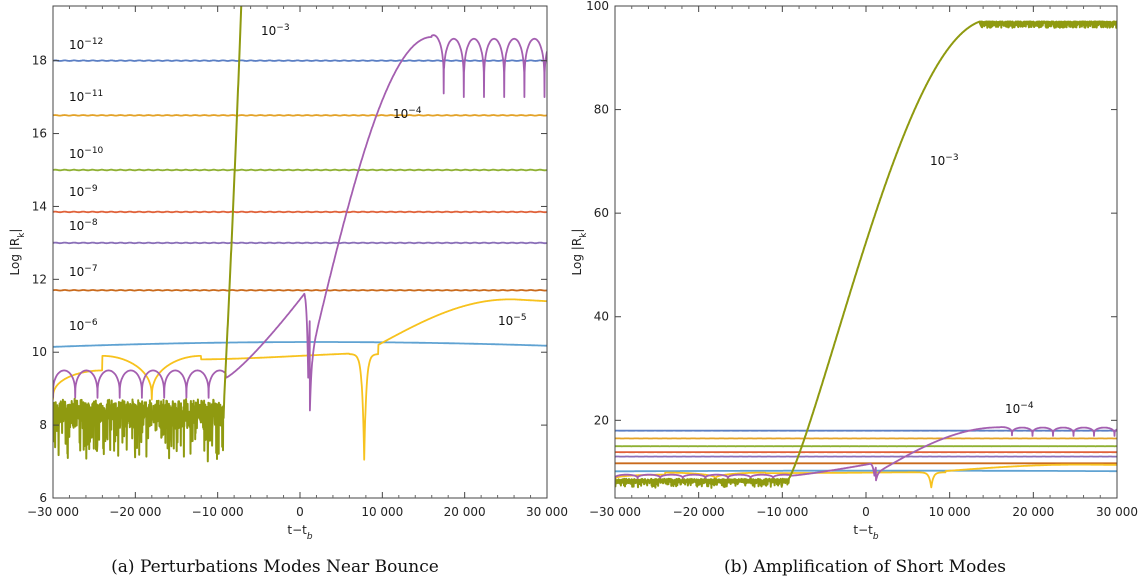 This screenshot has height=588, width=1141. I want to click on series-10^-12, so click(300, 60).